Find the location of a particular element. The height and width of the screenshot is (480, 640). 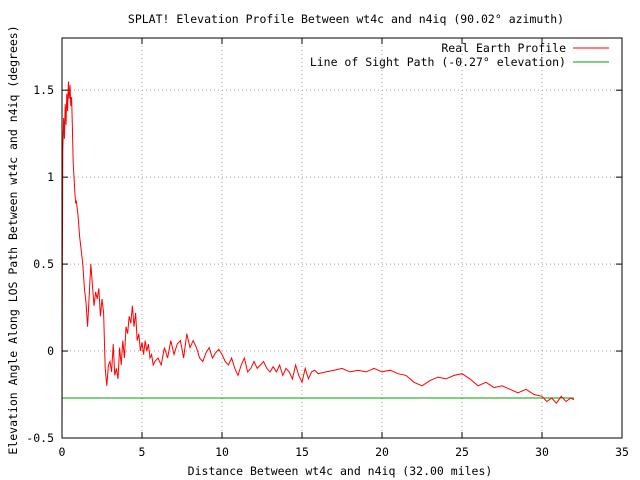

y-tick-label: 1 is located at coordinates (50, 177).